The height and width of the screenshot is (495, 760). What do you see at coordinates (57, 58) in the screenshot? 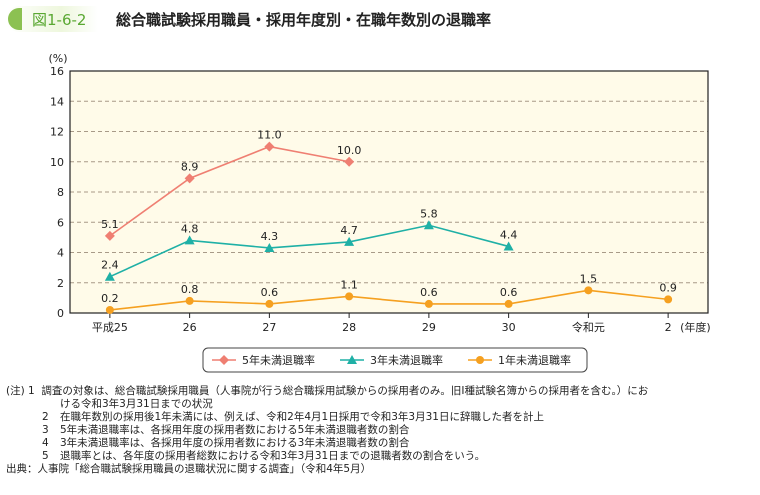
I see `y-axis-label: (%)` at bounding box center [57, 58].